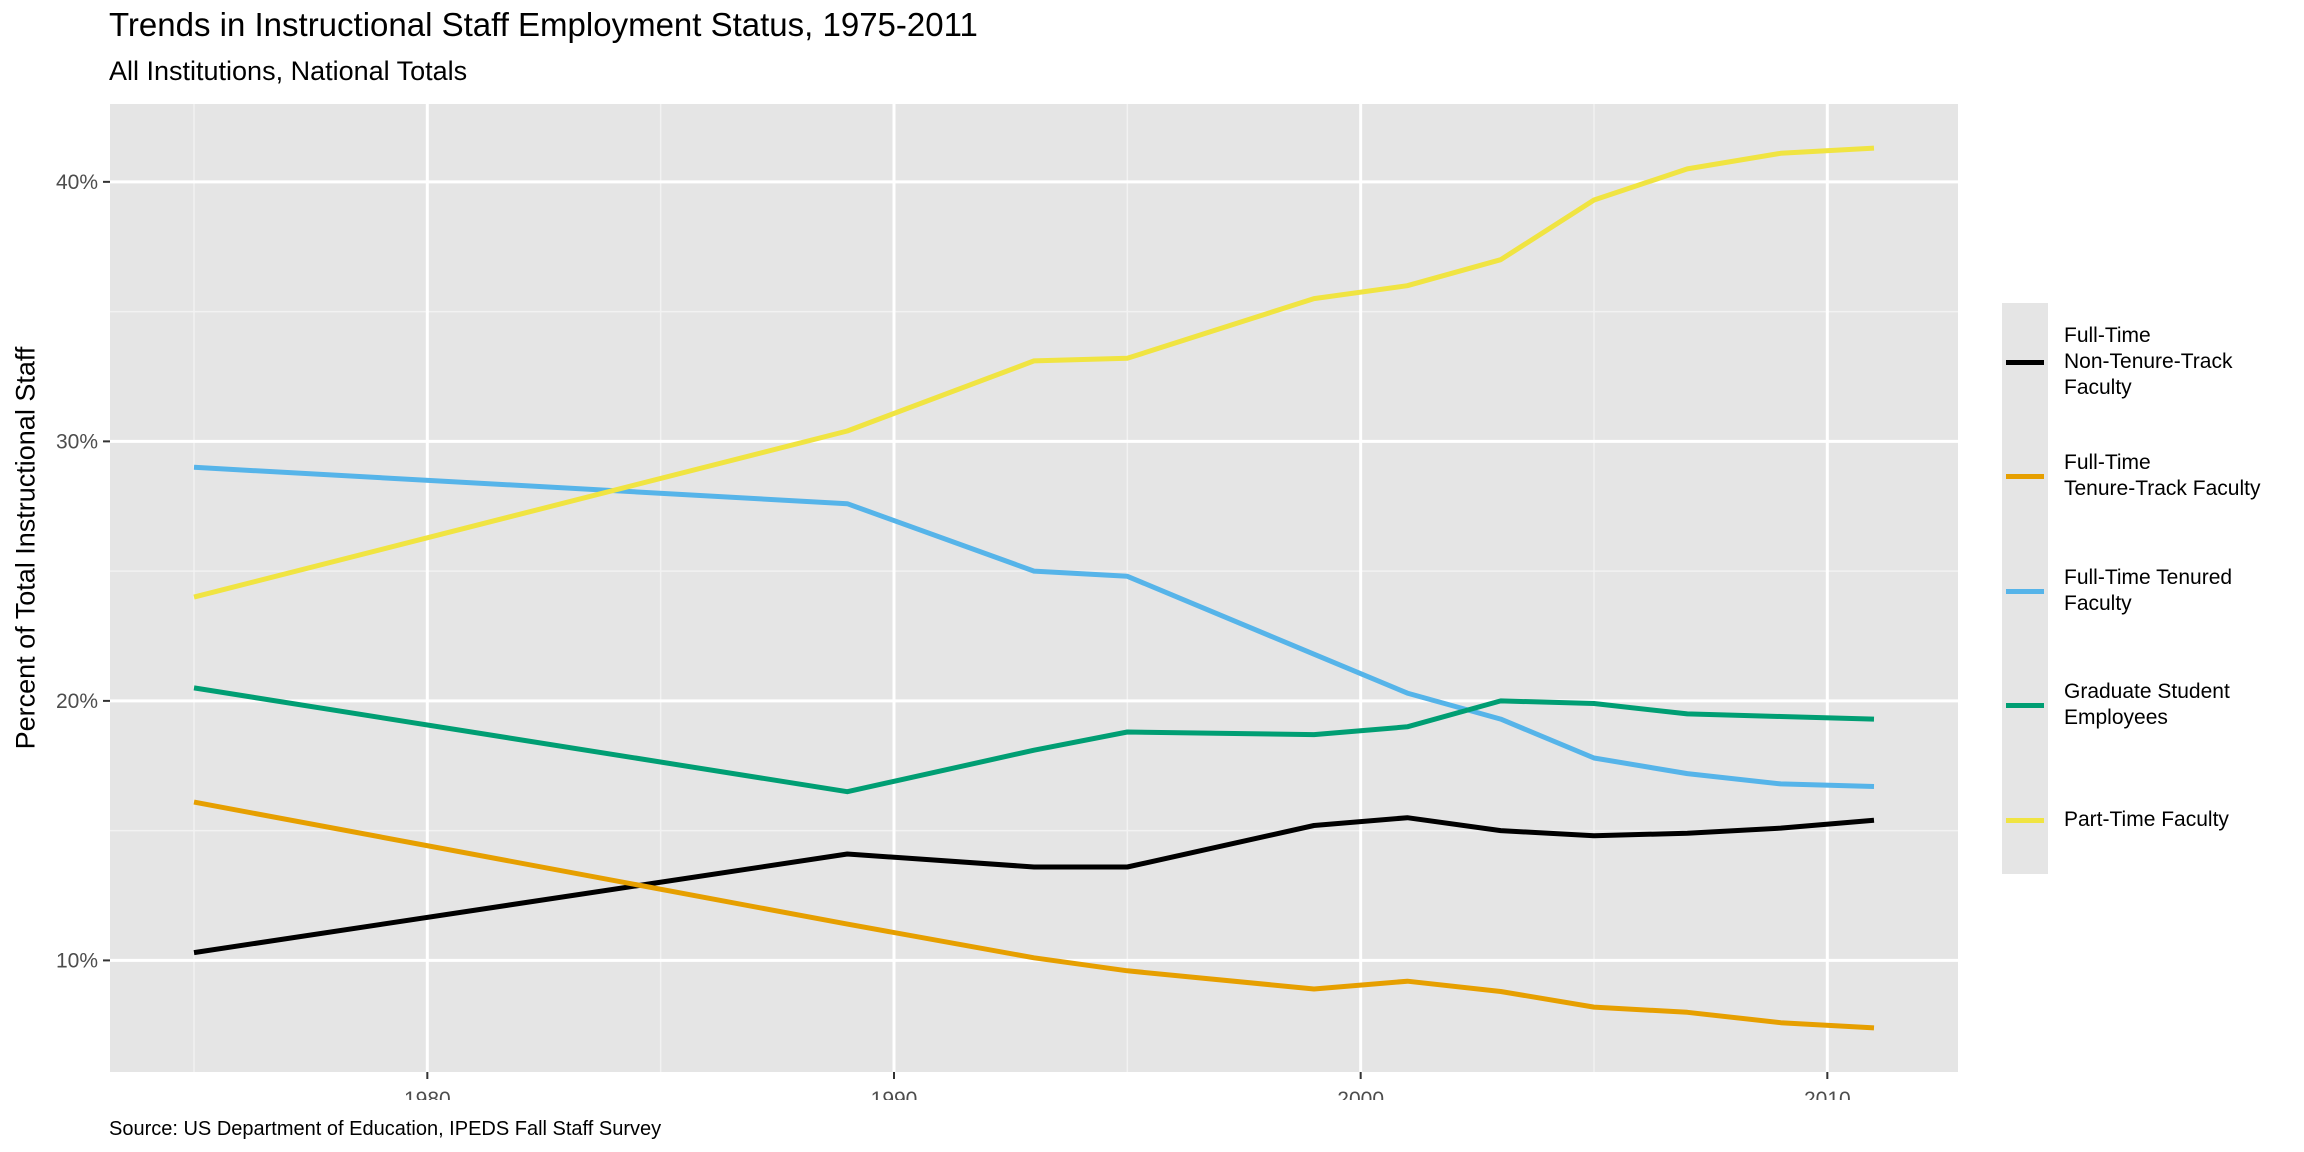 The image size is (2304, 1152). Describe the element at coordinates (894, 1094) in the screenshot. I see `x-tick-label: 1990` at that location.